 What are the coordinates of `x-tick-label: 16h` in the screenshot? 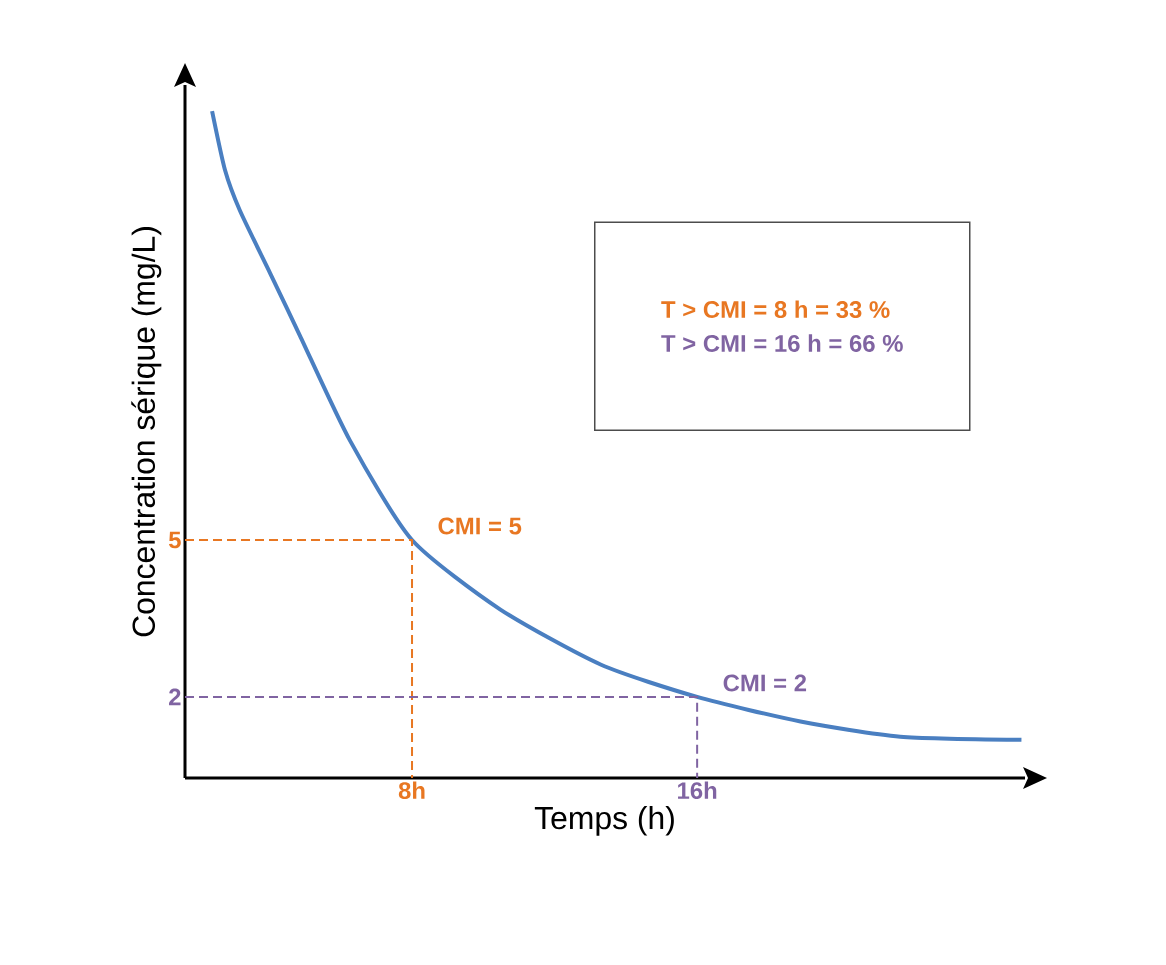 It's located at (697, 790).